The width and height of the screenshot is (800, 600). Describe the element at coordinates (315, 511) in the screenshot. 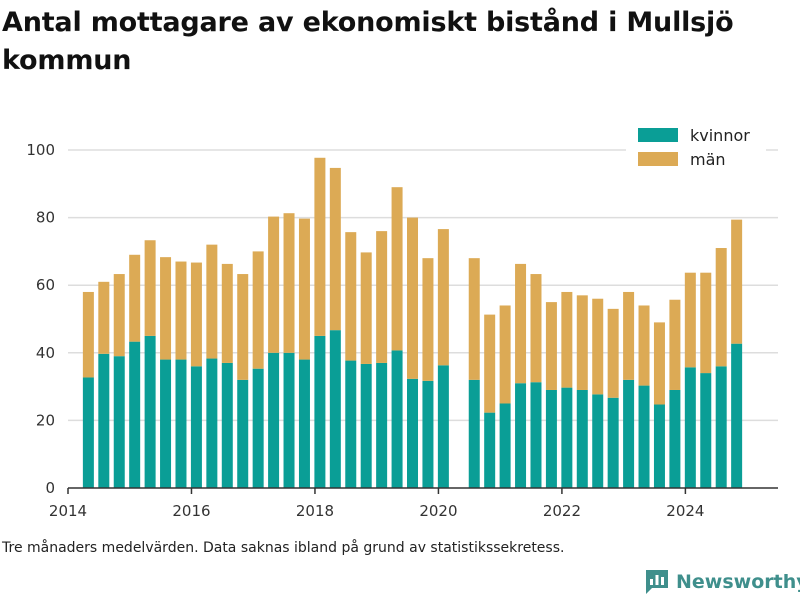

I see `x-tick-label: 2018` at that location.